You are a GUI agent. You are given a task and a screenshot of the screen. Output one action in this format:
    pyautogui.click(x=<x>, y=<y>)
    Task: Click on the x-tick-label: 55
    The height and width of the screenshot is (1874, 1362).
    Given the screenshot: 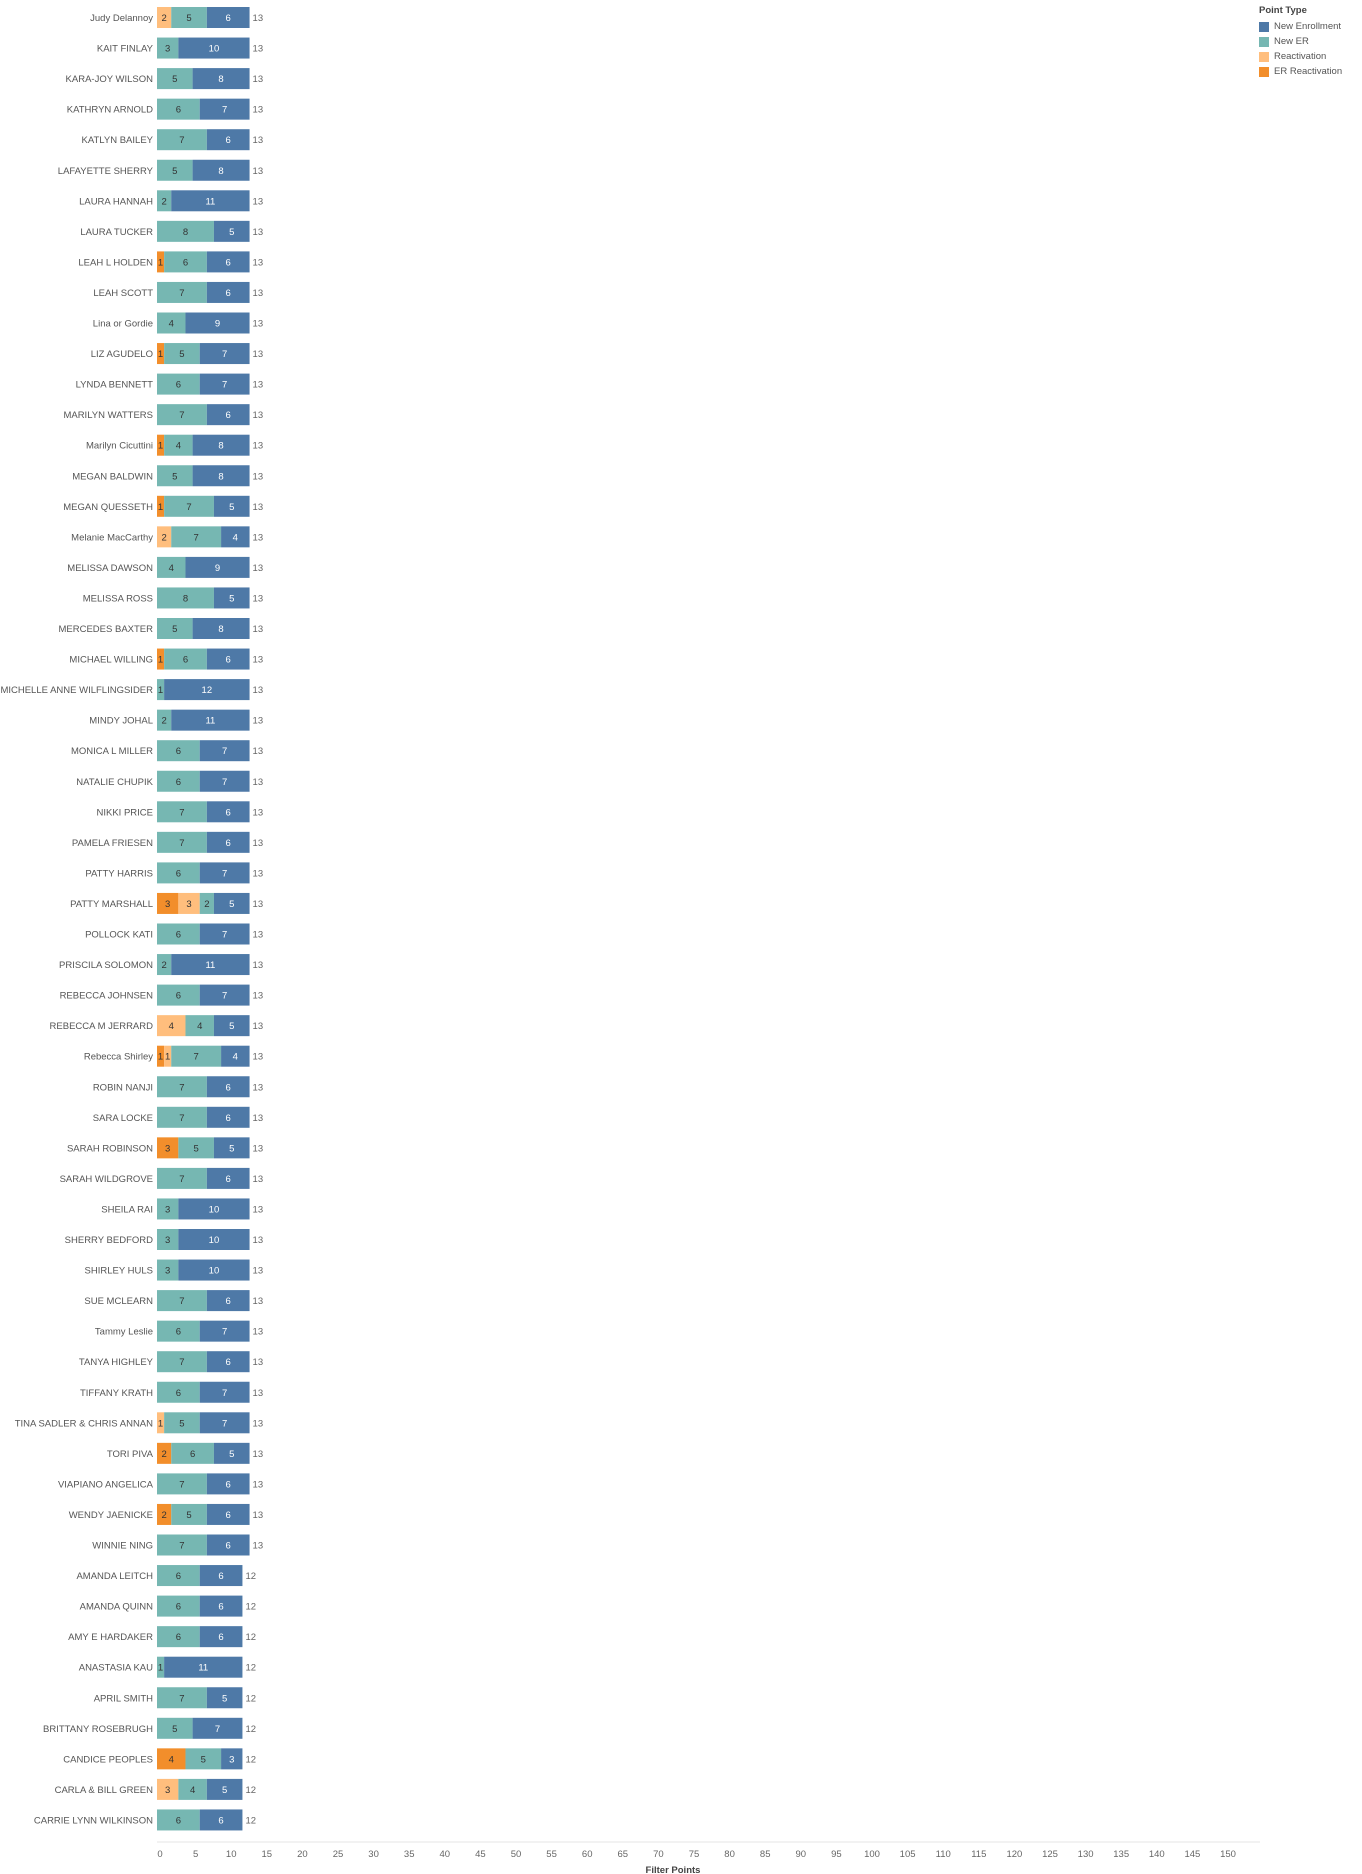 What is the action you would take?
    pyautogui.click(x=551, y=1854)
    